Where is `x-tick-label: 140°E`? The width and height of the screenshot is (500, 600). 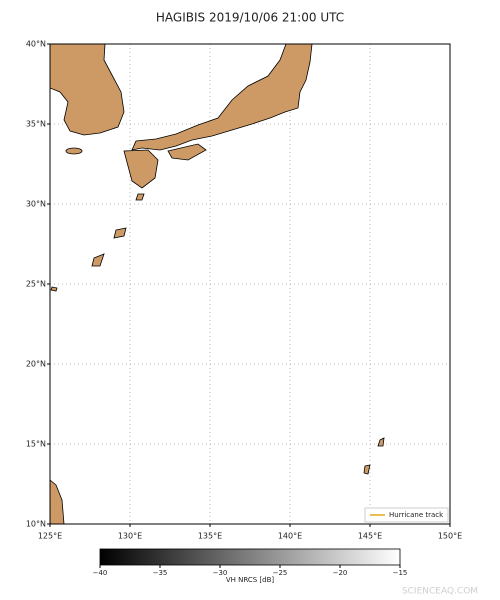 x-tick-label: 140°E is located at coordinates (290, 536).